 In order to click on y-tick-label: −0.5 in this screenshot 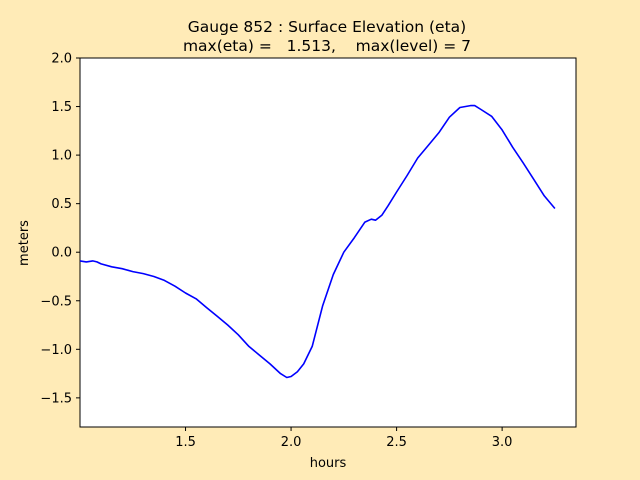, I will do `click(56, 301)`.